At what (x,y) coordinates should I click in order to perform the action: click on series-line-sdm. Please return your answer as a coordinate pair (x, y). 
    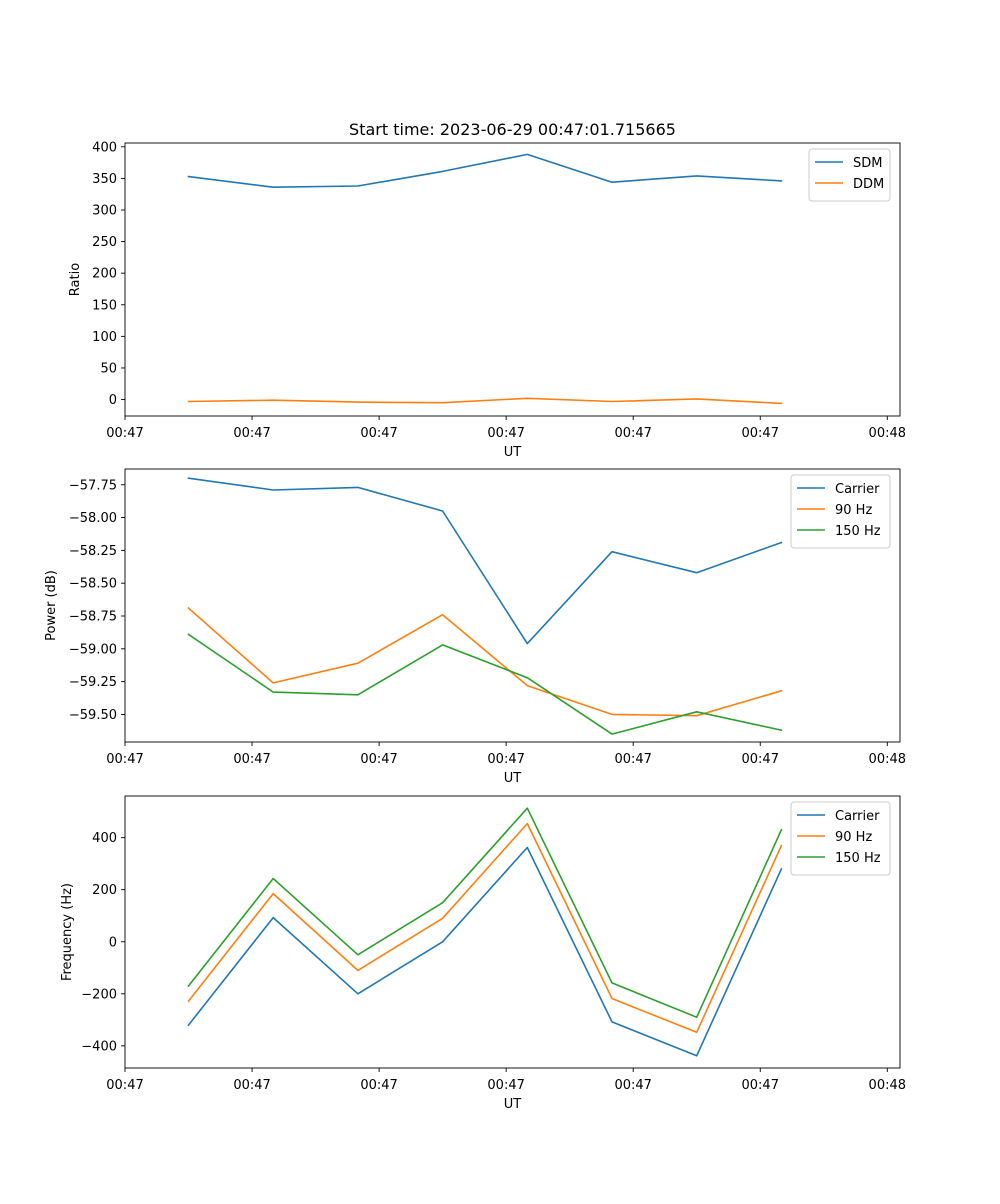
    Looking at the image, I should click on (485, 170).